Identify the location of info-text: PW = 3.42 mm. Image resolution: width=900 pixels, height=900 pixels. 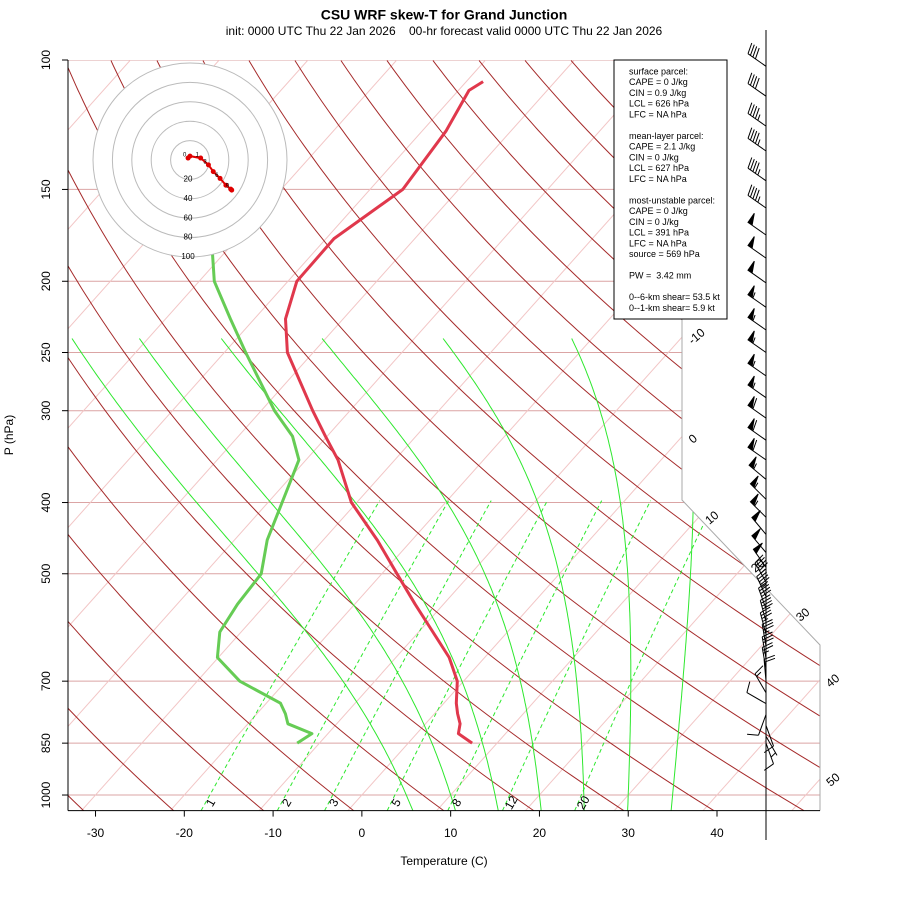
(660, 276).